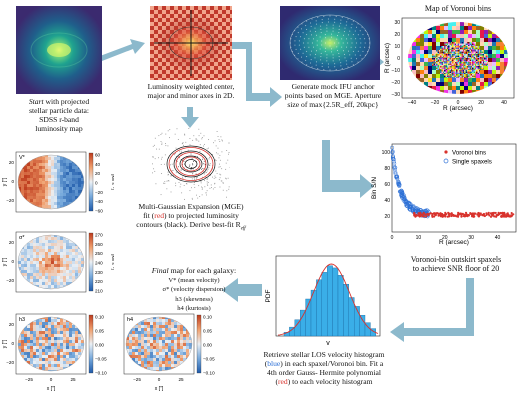 The height and width of the screenshot is (404, 520). Describe the element at coordinates (99, 317) in the screenshot. I see `colorbar-tick: 0.10` at that location.